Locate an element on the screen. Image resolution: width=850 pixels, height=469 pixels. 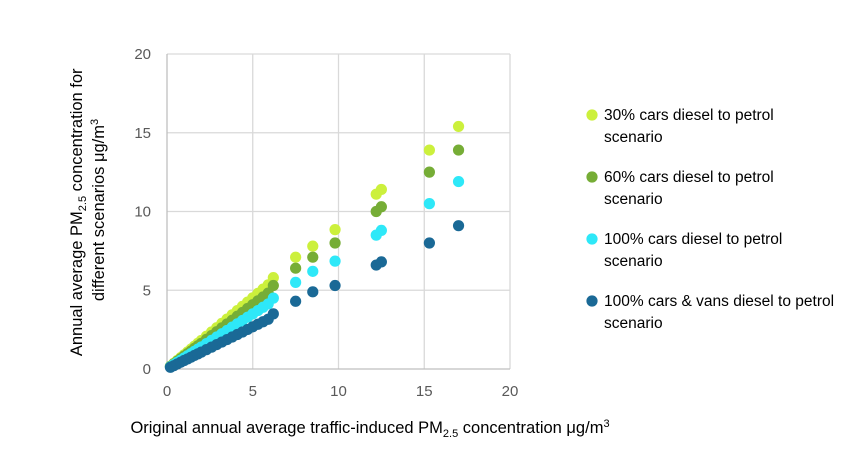
y-tick-label: 20 is located at coordinates (142, 54).